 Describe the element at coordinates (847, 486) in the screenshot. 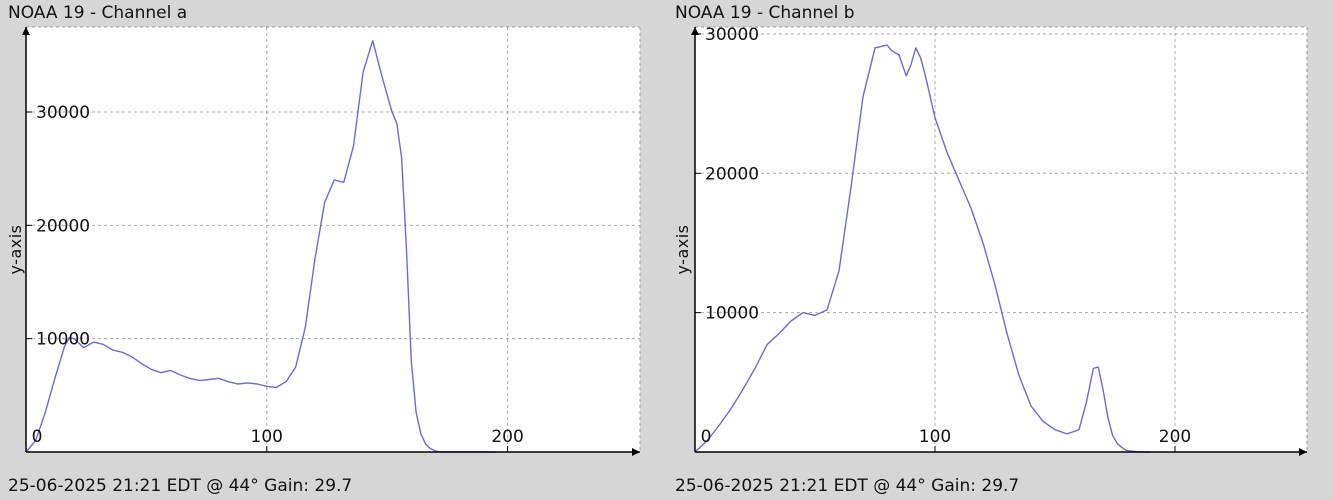

I see `footer-status-b: 25-06-2025 21:21 EDT @ 44° Gain: 29.7` at that location.